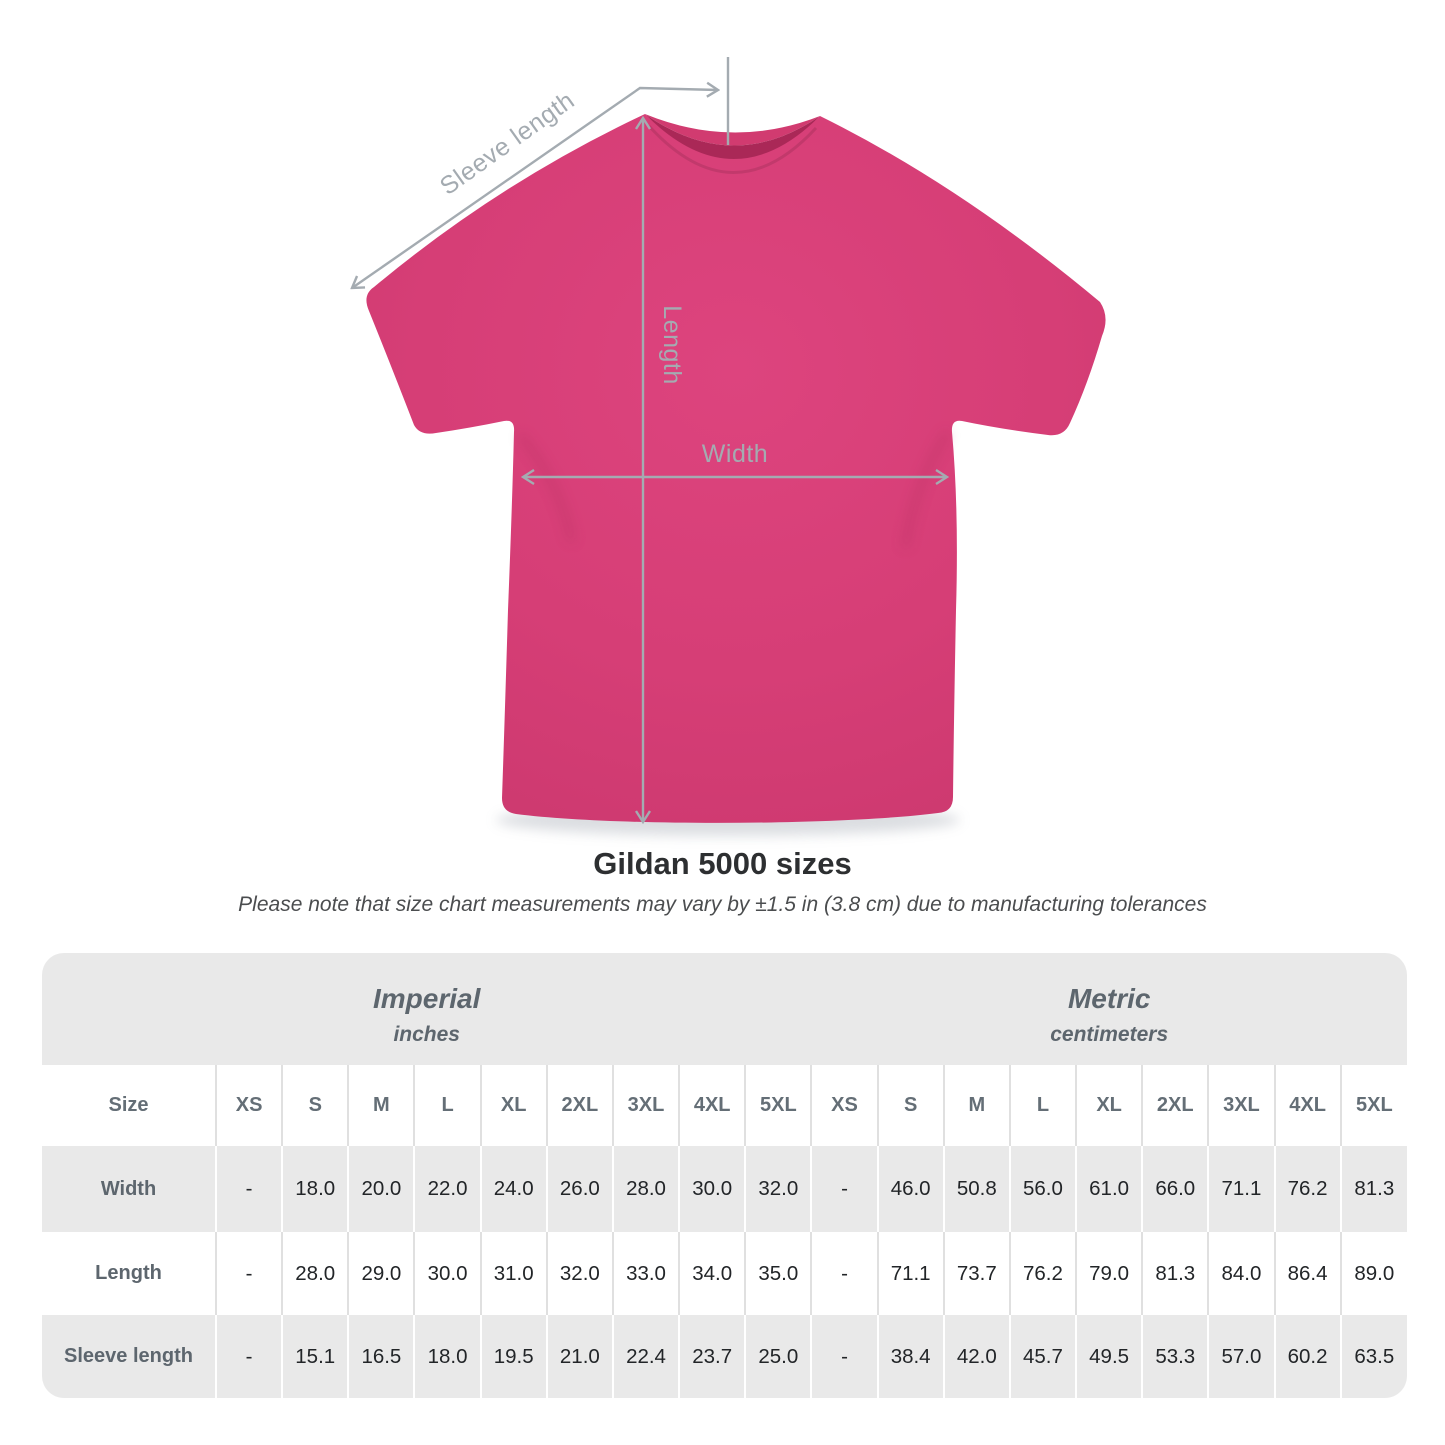 The width and height of the screenshot is (1445, 1445). I want to click on table-cell: 50.8, so click(976, 1189).